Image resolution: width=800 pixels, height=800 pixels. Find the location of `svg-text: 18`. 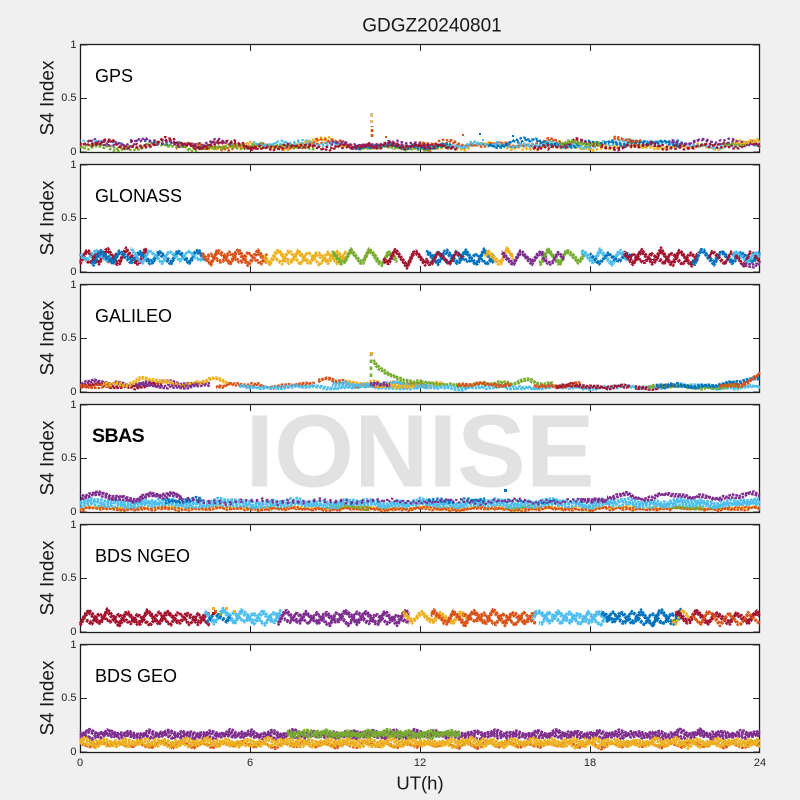

svg-text: 18 is located at coordinates (590, 763).